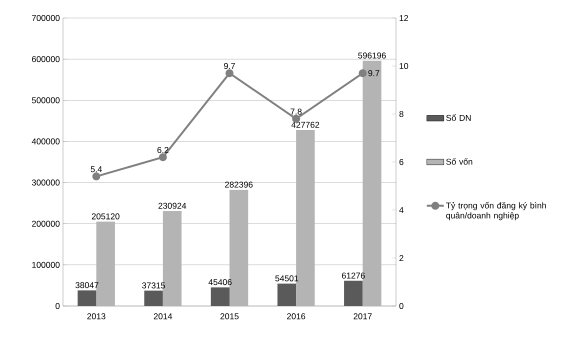 The width and height of the screenshot is (582, 342). I want to click on y2-tick-label: 0, so click(401, 306).